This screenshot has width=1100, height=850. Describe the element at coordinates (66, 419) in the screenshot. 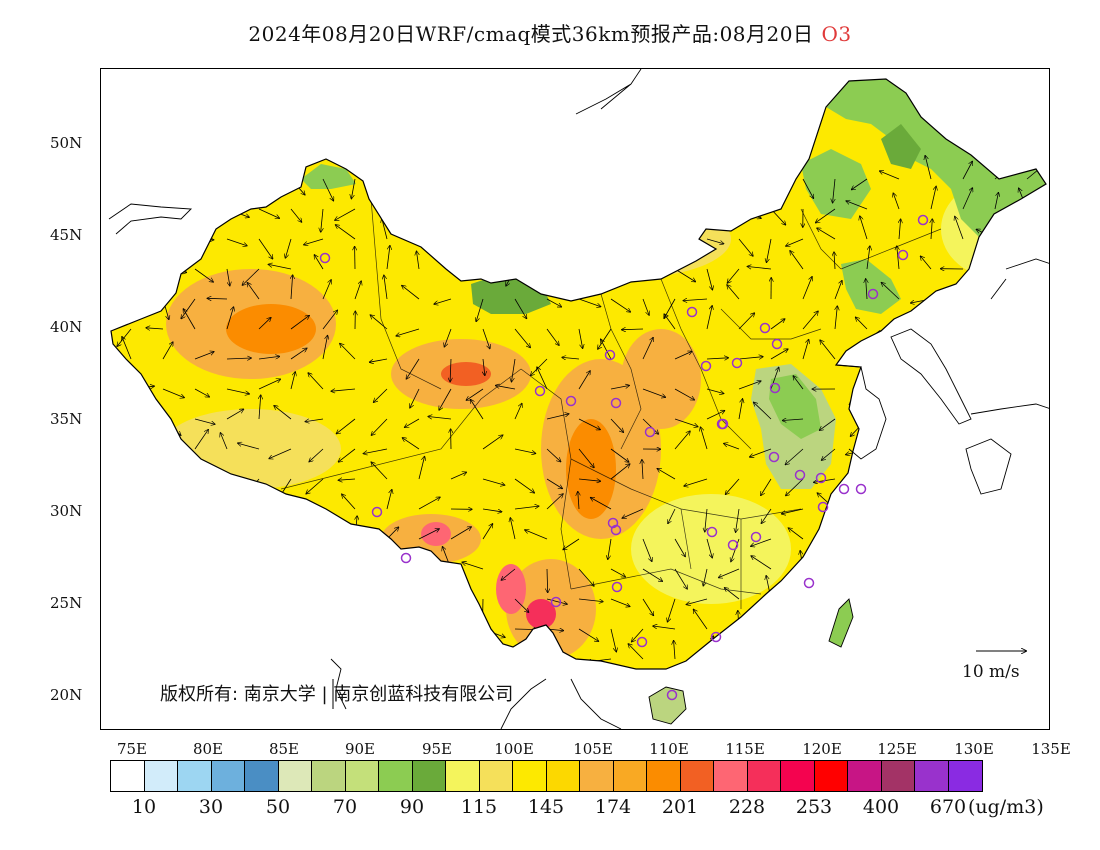

I see `lat-label-35n: 35N` at that location.